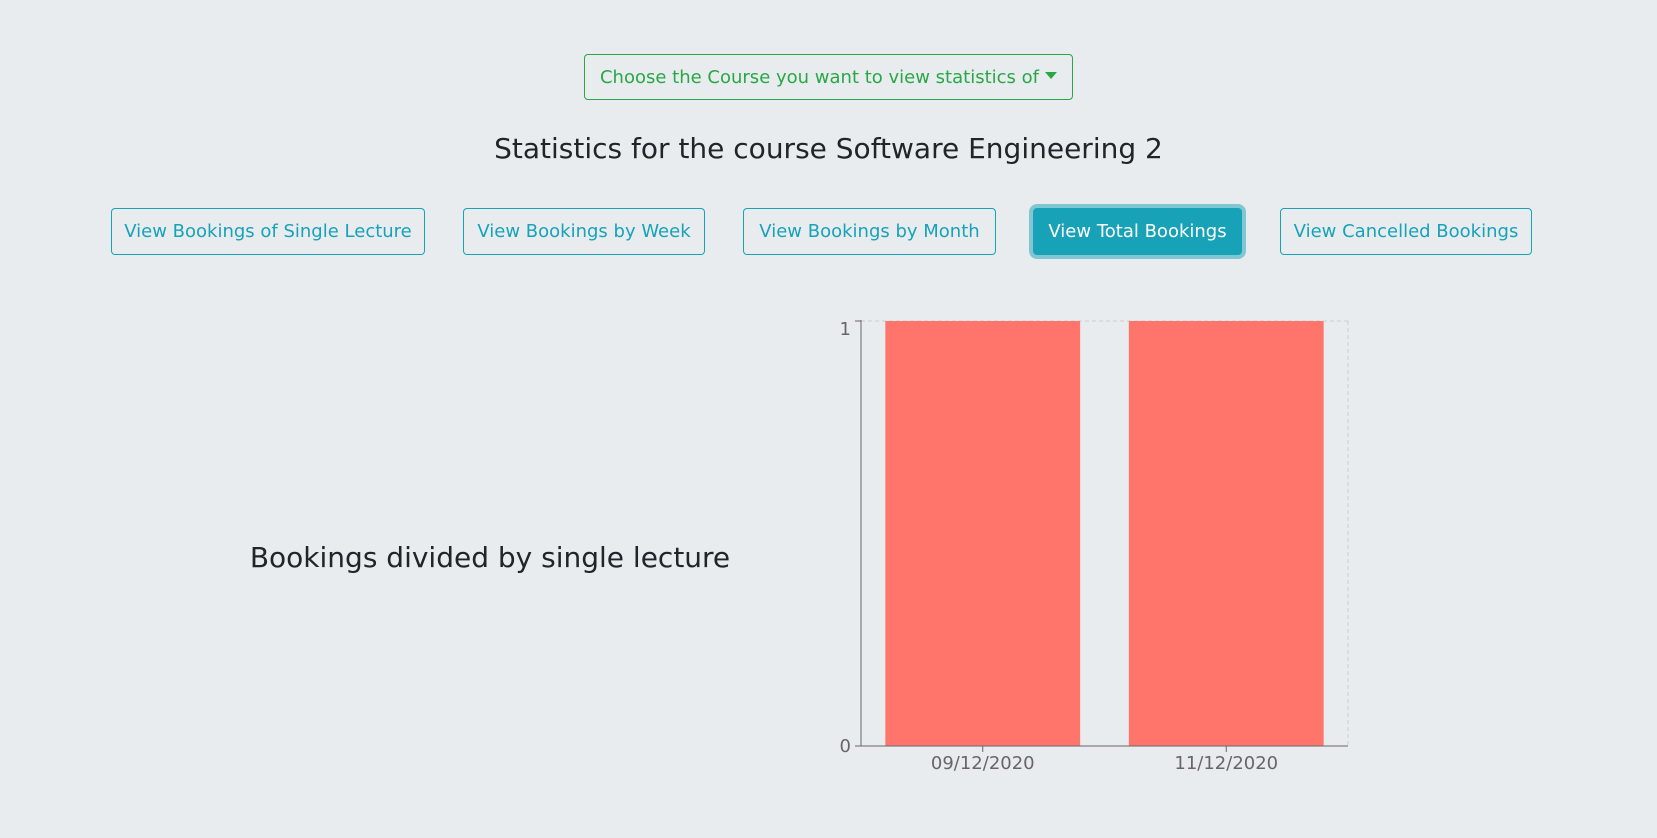 This screenshot has width=1657, height=838. What do you see at coordinates (490, 557) in the screenshot?
I see `chart-heading: Bookings divided by single lecture` at bounding box center [490, 557].